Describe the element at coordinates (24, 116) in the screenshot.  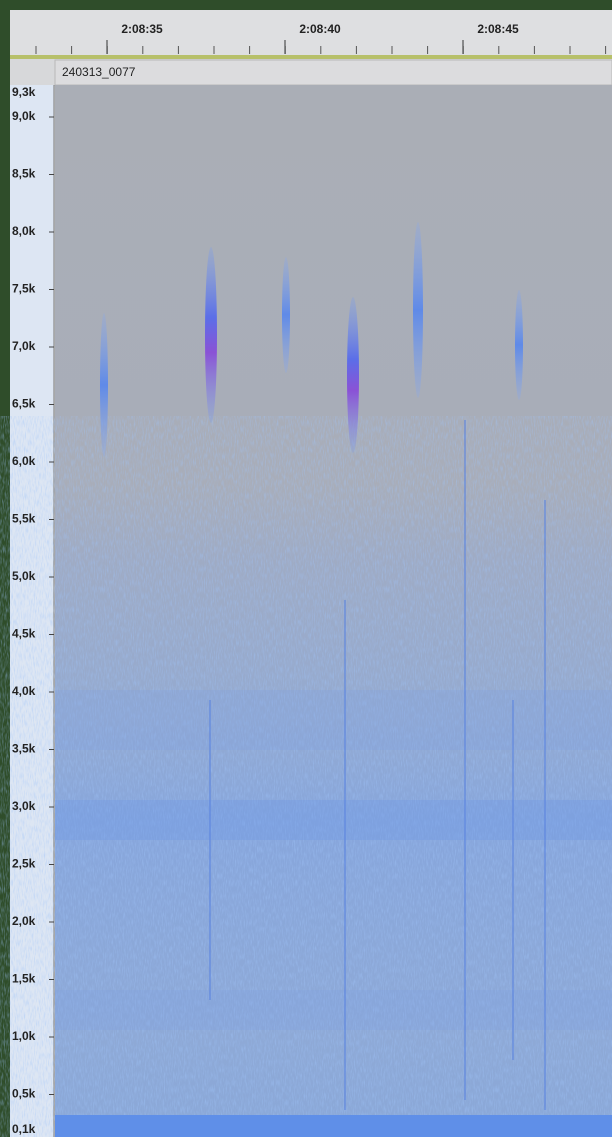
I see `frequency-label: 9,0k` at that location.